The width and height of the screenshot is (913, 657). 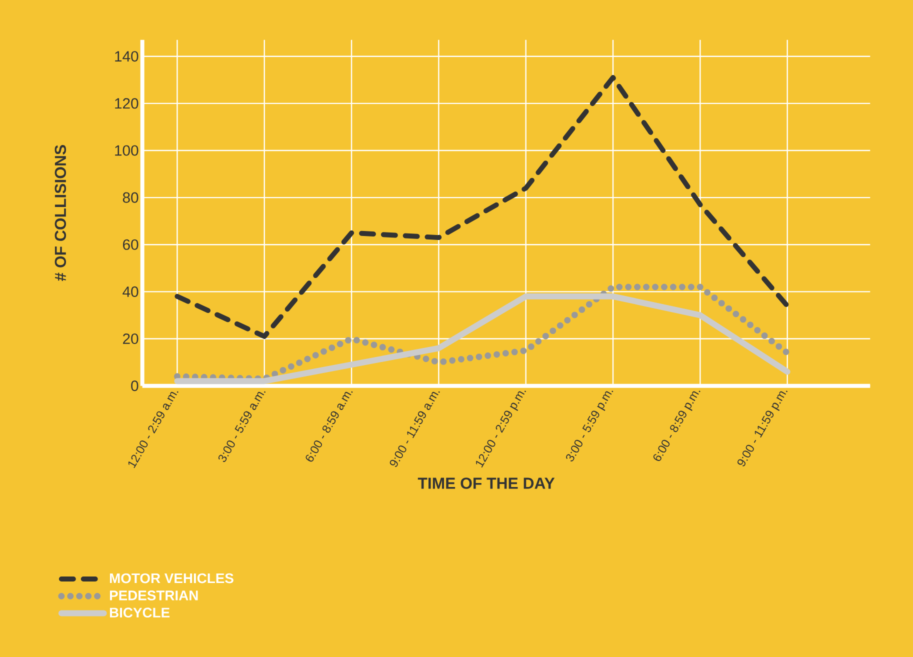 I want to click on legend-label: BICYCLE, so click(x=140, y=613).